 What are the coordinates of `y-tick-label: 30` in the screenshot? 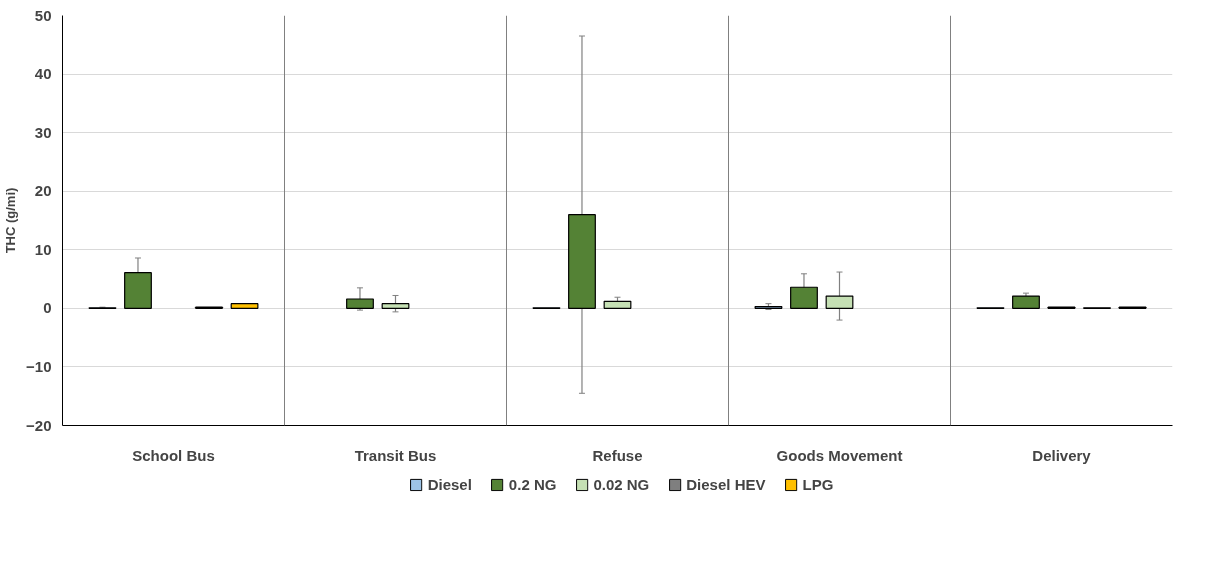 It's located at (43, 132).